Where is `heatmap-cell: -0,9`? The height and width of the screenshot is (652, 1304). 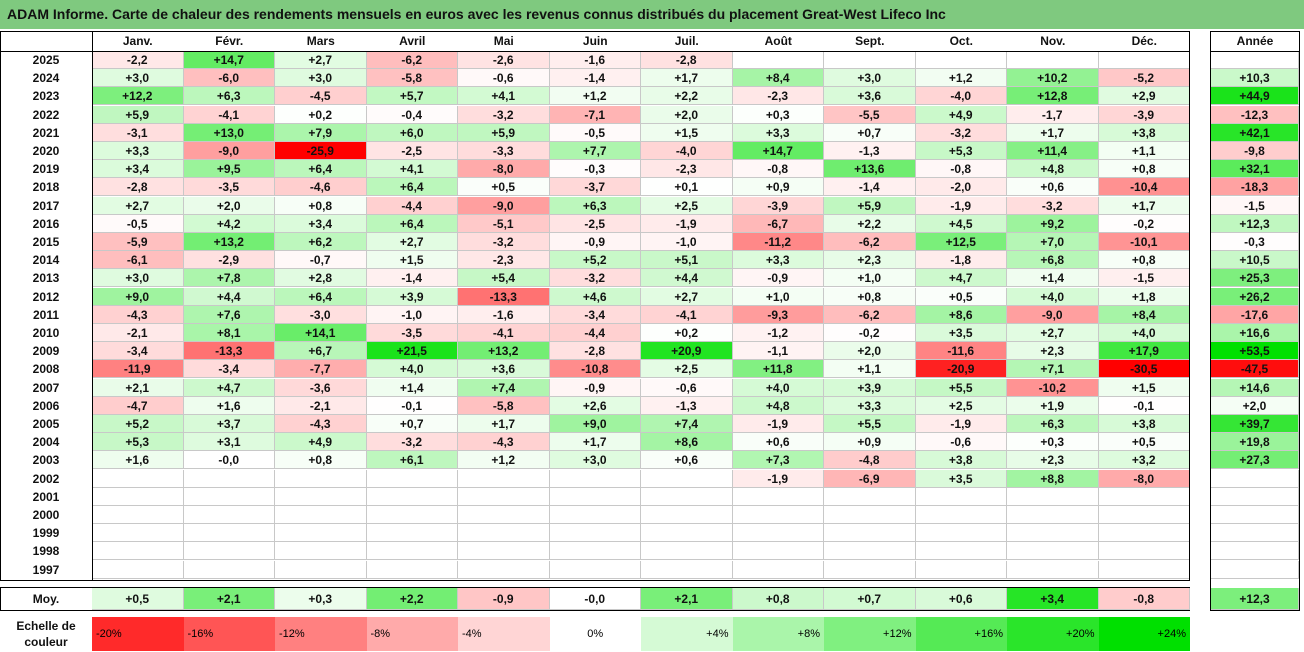
heatmap-cell: -0,9 is located at coordinates (595, 387).